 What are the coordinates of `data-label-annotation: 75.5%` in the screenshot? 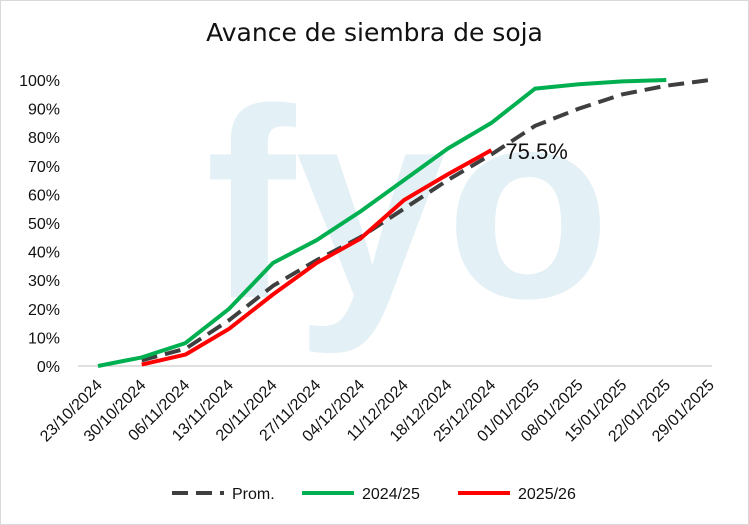 It's located at (536, 151).